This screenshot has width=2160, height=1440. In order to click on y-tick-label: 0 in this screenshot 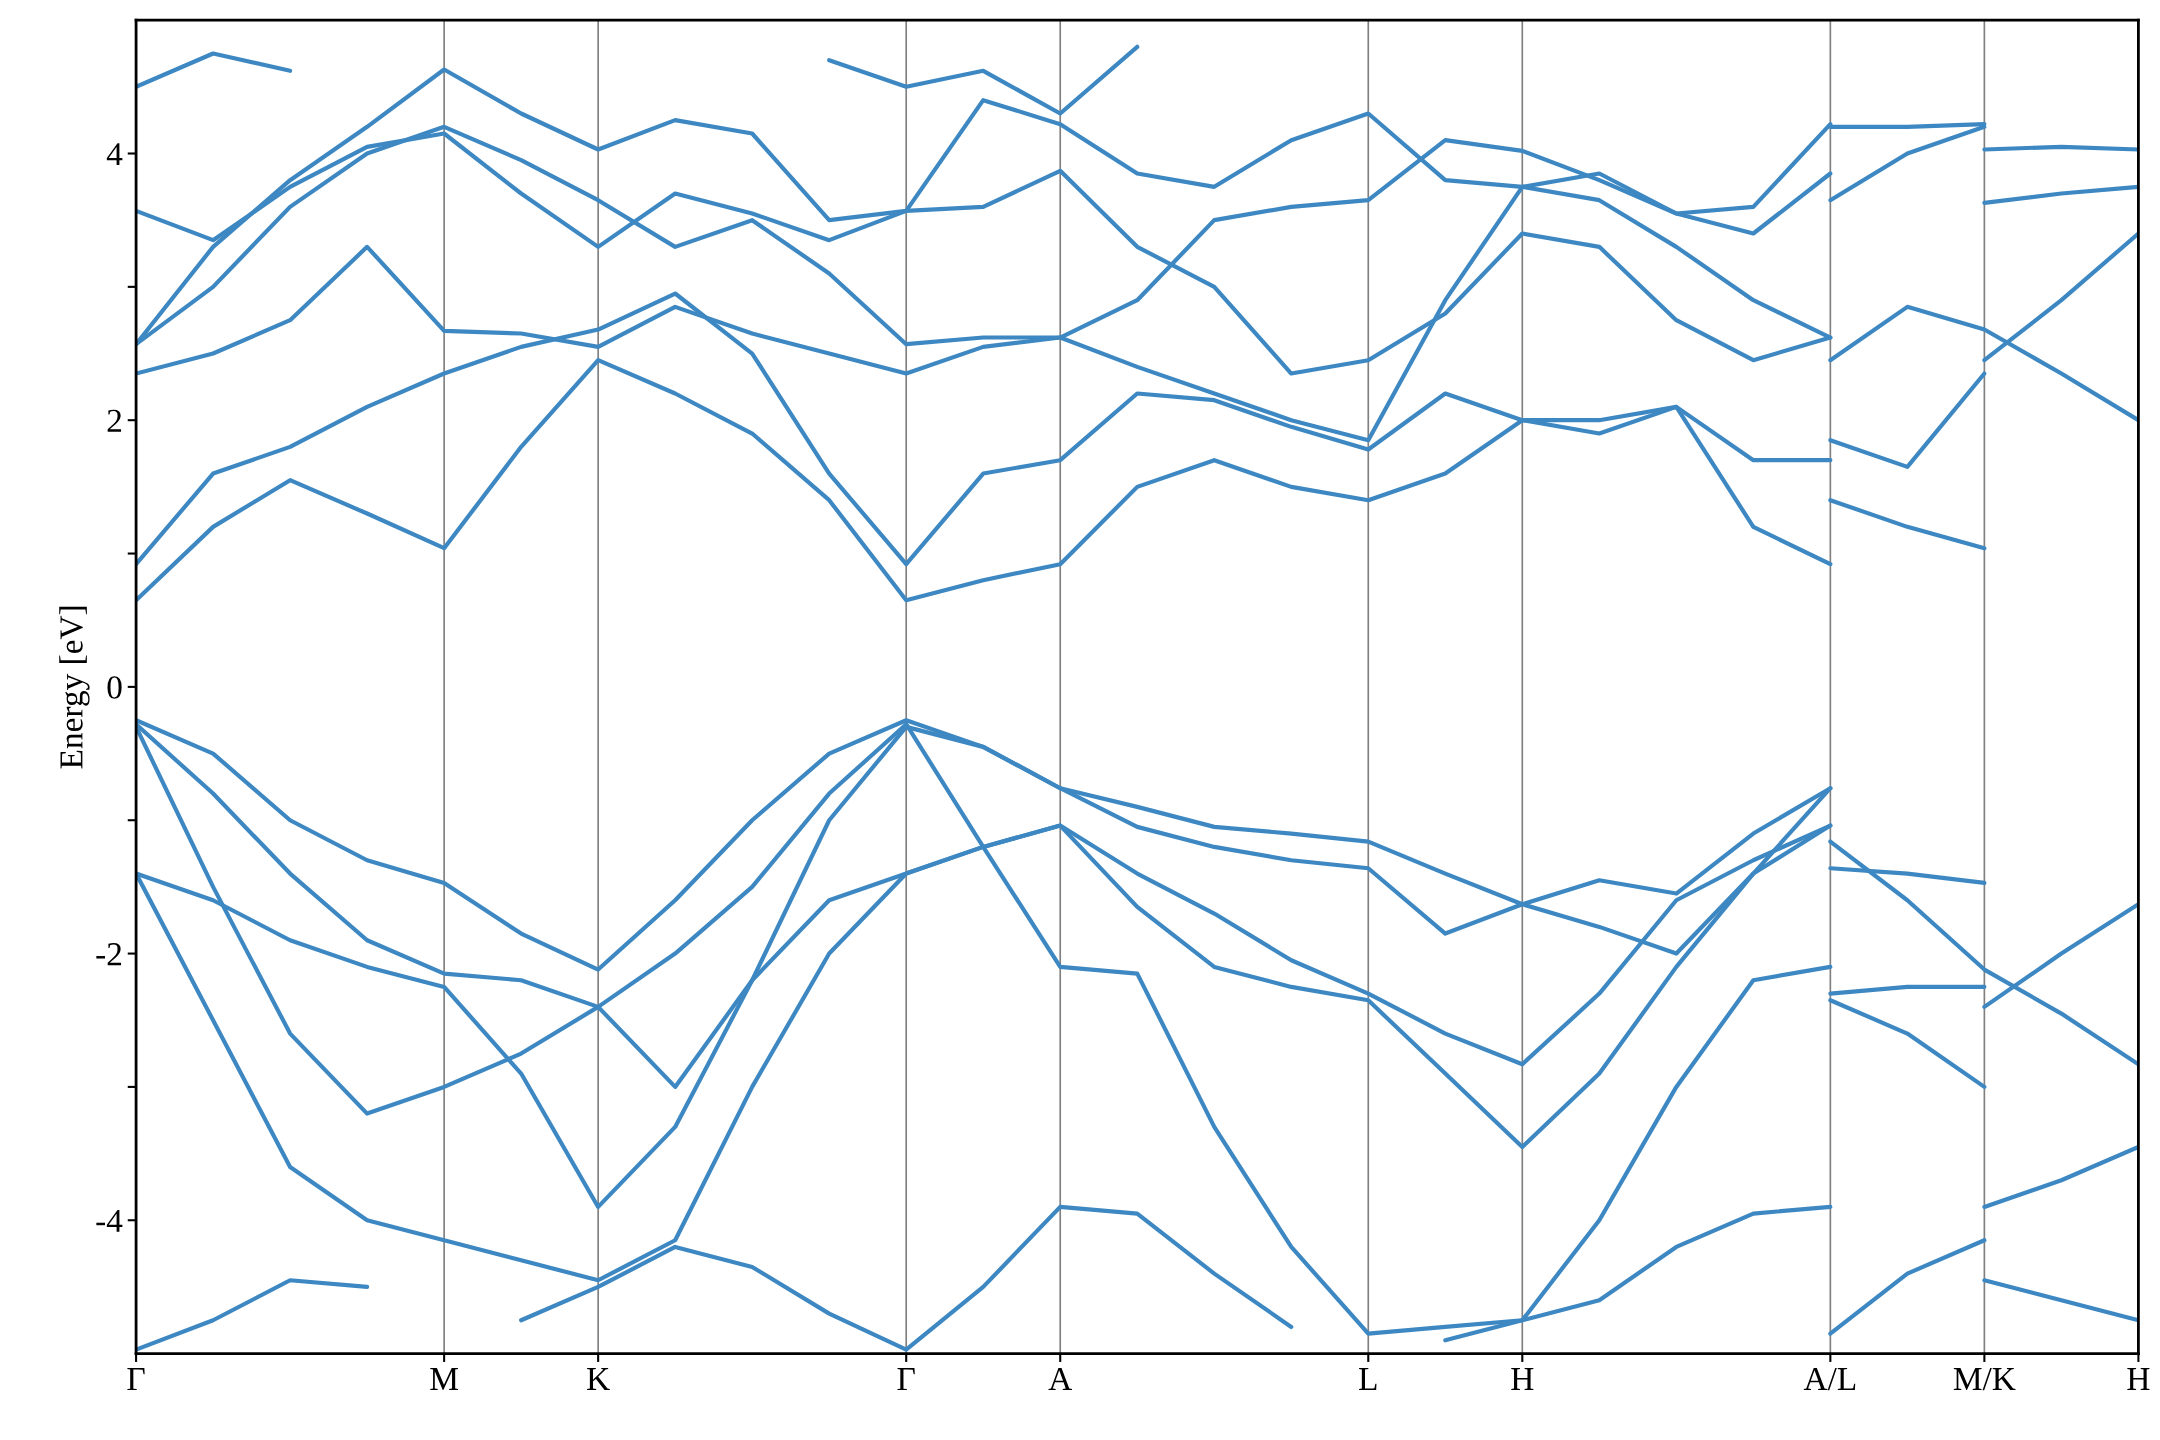, I will do `click(114, 687)`.